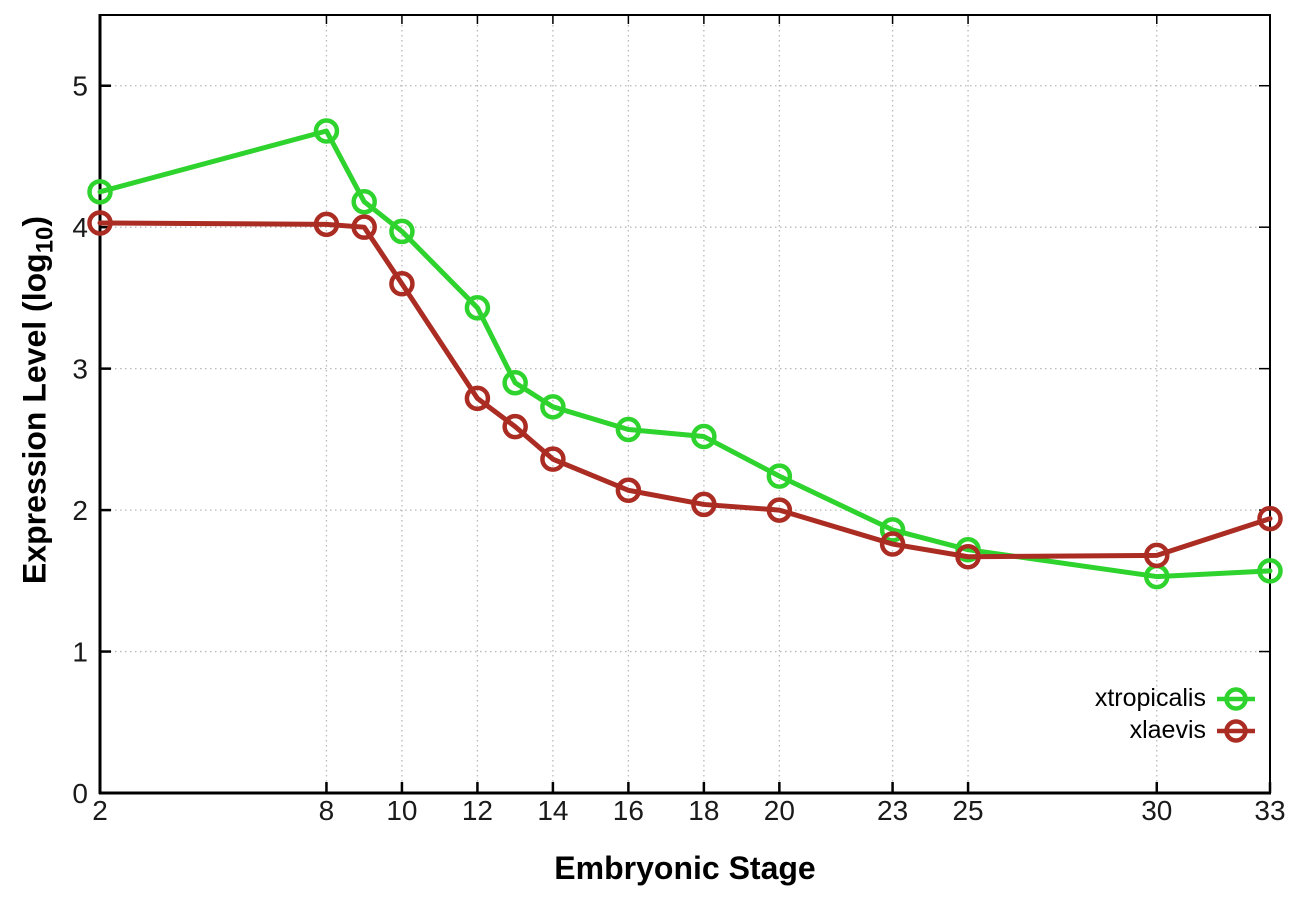  Describe the element at coordinates (80, 793) in the screenshot. I see `y-tick-label: 0` at that location.